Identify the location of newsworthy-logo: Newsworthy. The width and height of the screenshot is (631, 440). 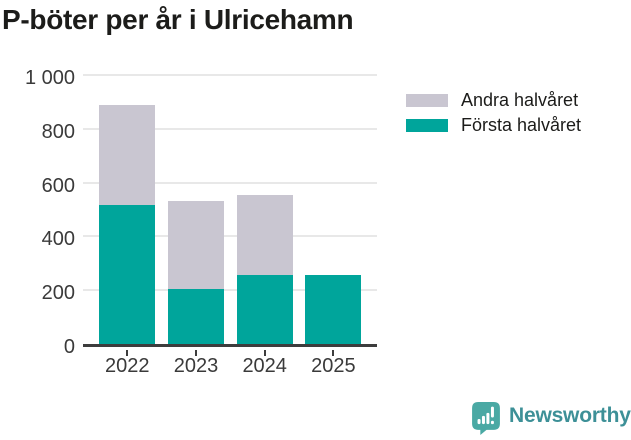
(551, 421).